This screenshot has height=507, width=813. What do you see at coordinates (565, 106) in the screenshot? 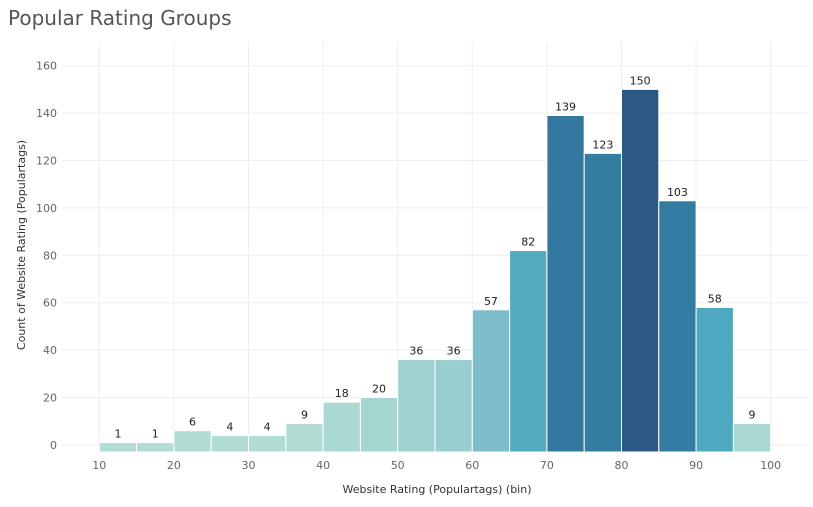
I see `bar-value-label: 139` at bounding box center [565, 106].